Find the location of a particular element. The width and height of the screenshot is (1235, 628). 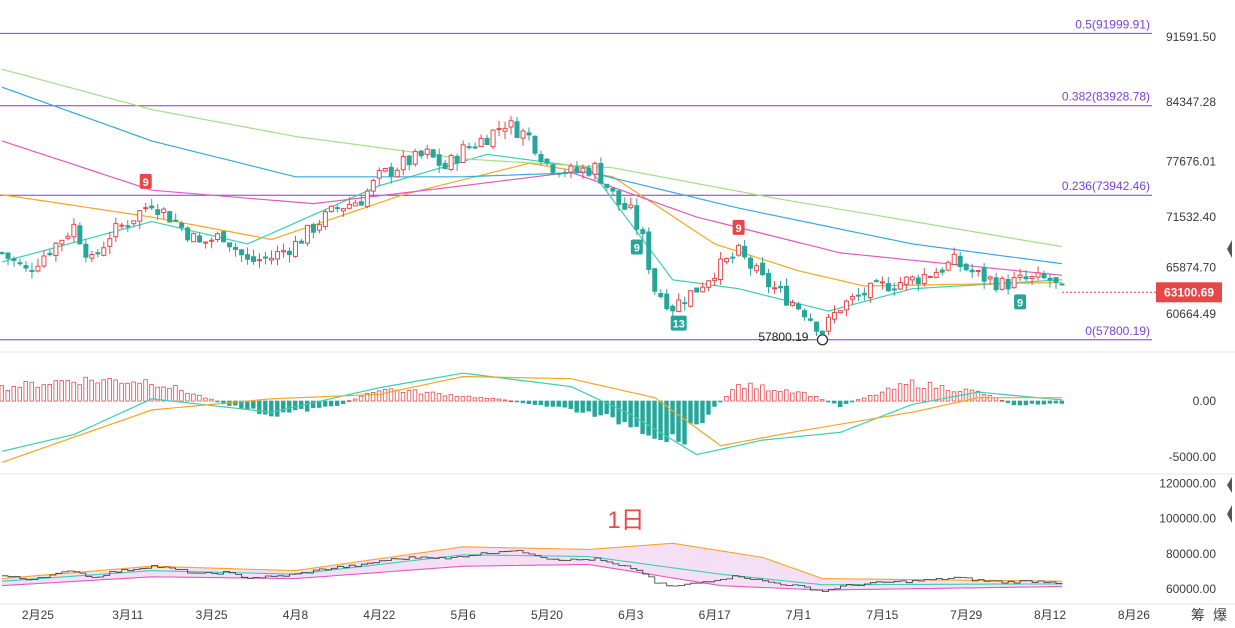

corner-glyph: 筹 is located at coordinates (1198, 615).